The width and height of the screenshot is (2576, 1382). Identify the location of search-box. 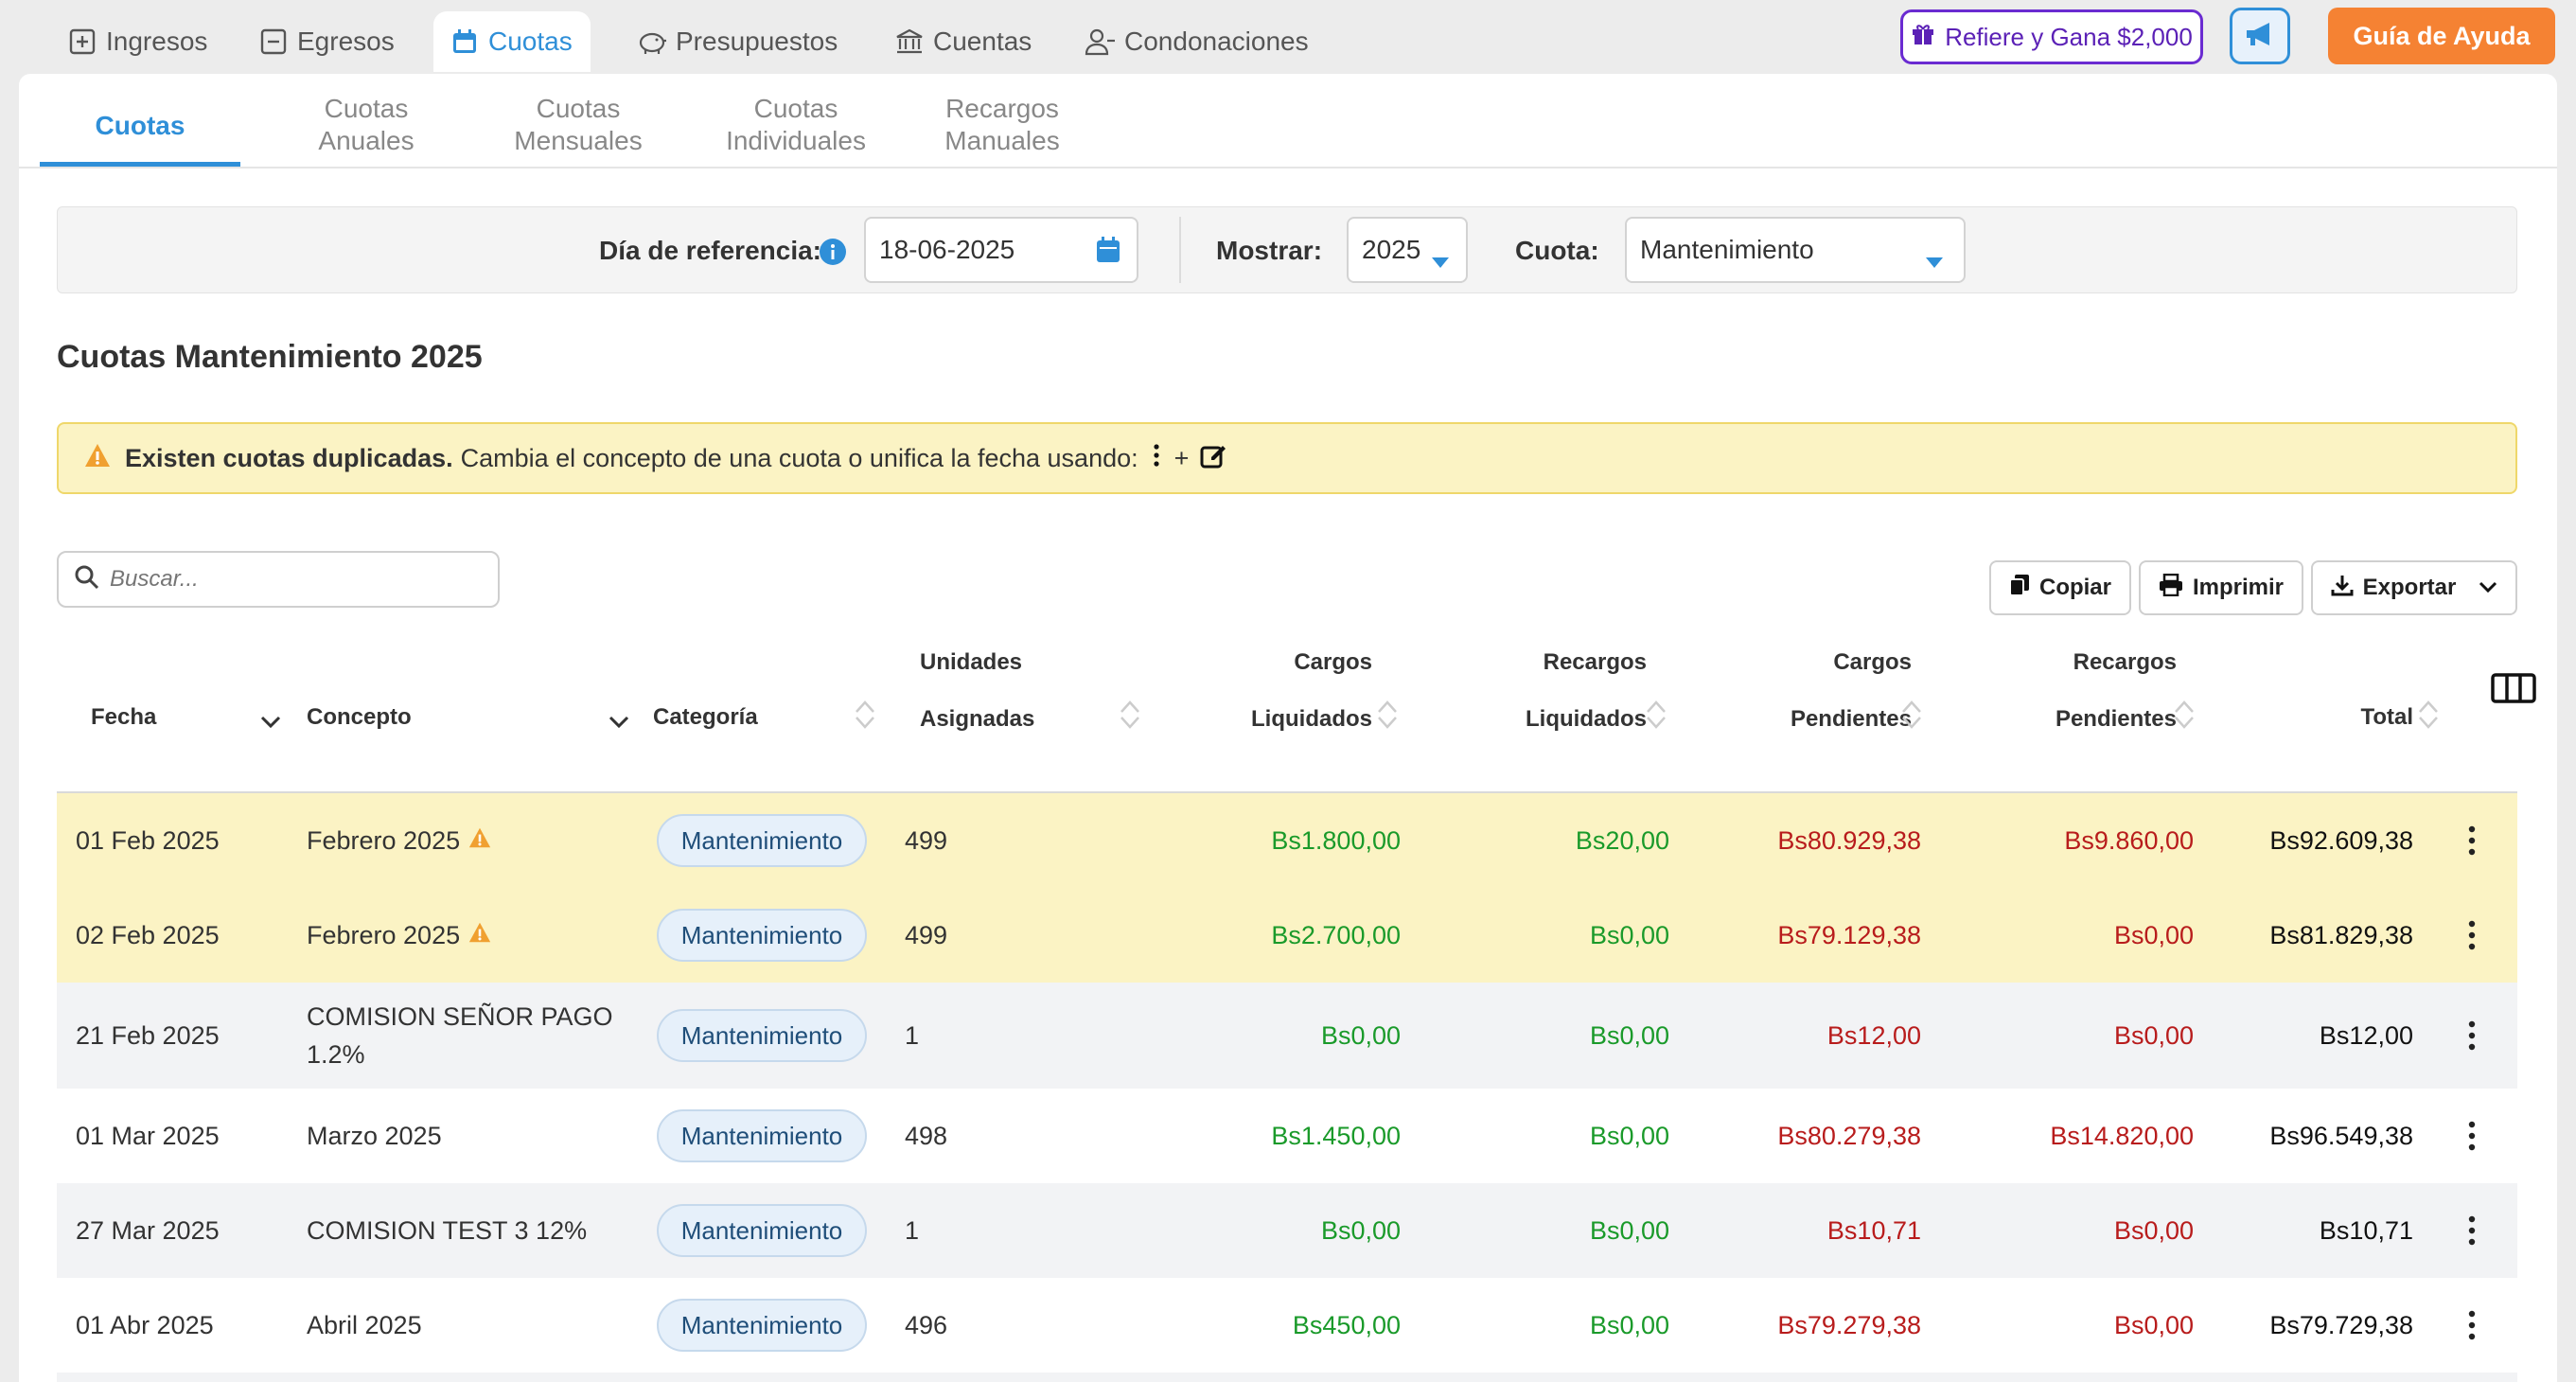
(278, 579).